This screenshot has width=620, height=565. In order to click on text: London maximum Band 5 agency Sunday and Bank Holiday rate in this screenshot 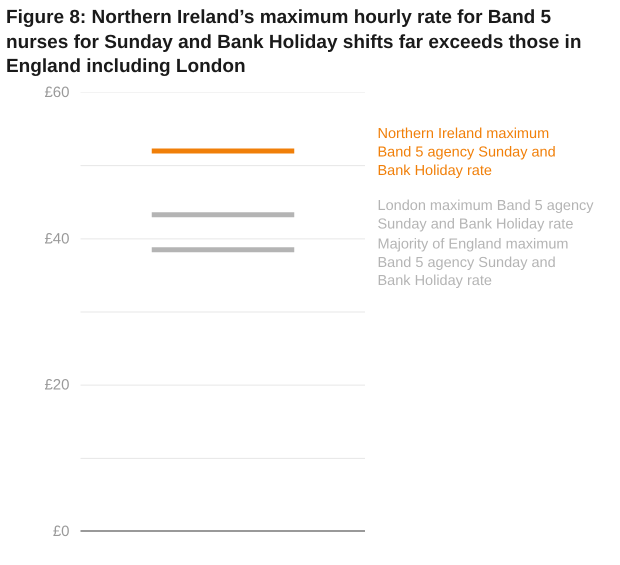, I will do `click(486, 215)`.